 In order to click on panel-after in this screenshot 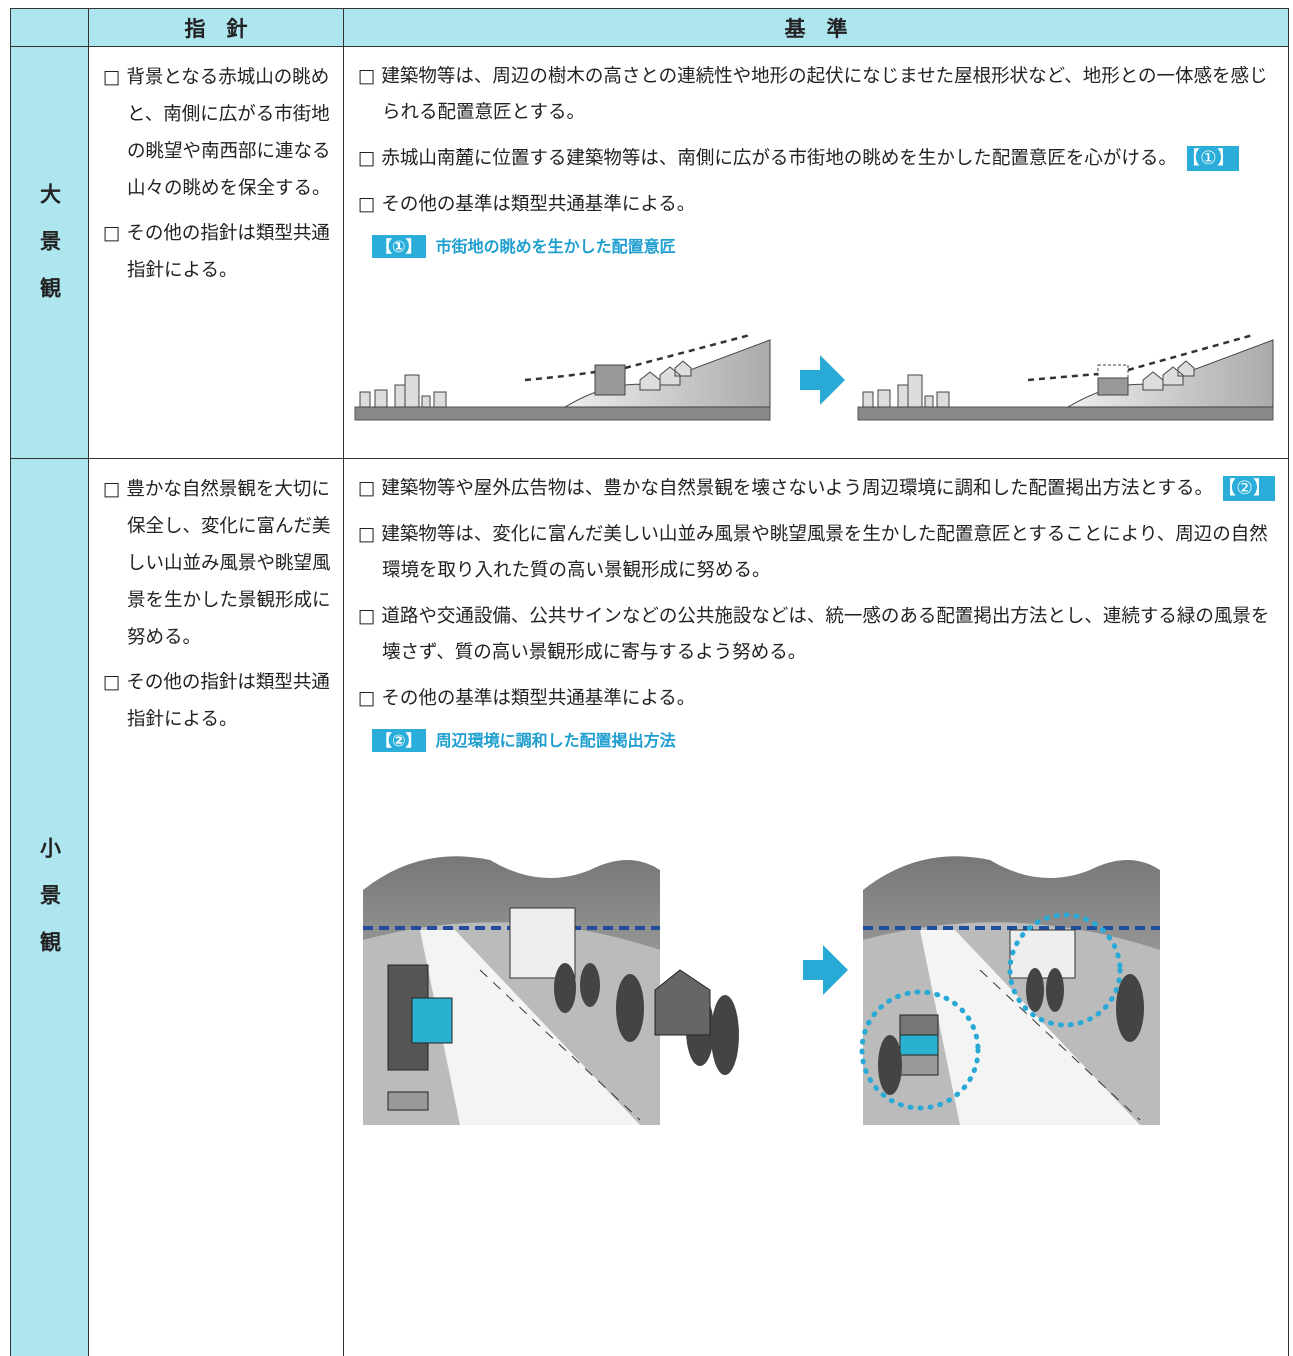, I will do `click(1065, 377)`.